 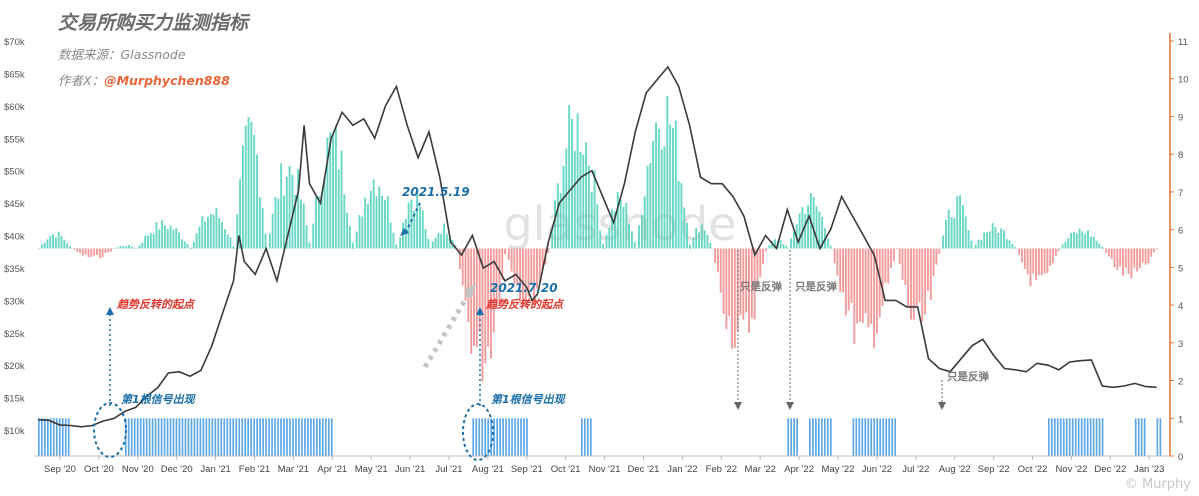 I want to click on x-axis-tick: Jul '21, so click(x=448, y=469).